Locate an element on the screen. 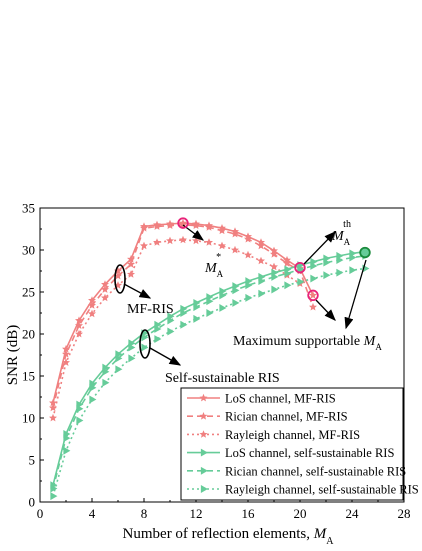 Image resolution: width=422 pixels, height=551 pixels. max-arrow-right is located at coordinates (355, 294).